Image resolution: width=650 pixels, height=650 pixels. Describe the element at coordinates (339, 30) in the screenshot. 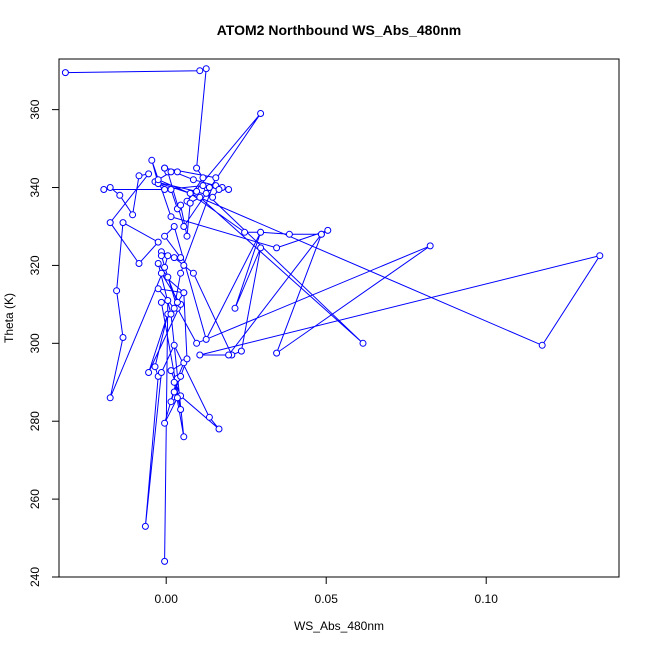

I see `chart-title: ATOM2 Northbound WS_Abs_480nm` at that location.